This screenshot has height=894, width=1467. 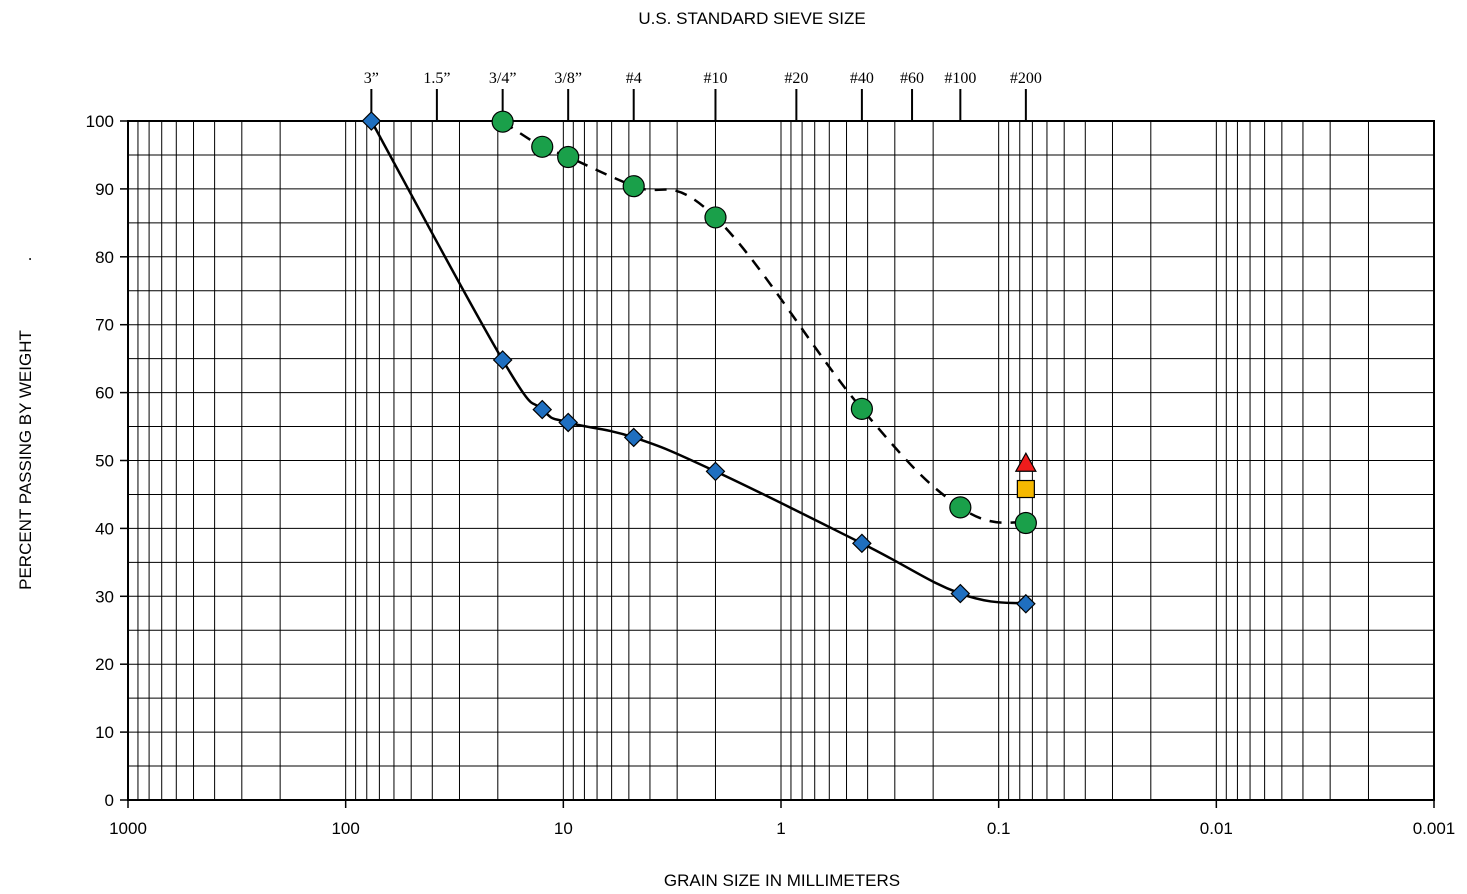 What do you see at coordinates (345, 828) in the screenshot?
I see `x-tick-label: 100` at bounding box center [345, 828].